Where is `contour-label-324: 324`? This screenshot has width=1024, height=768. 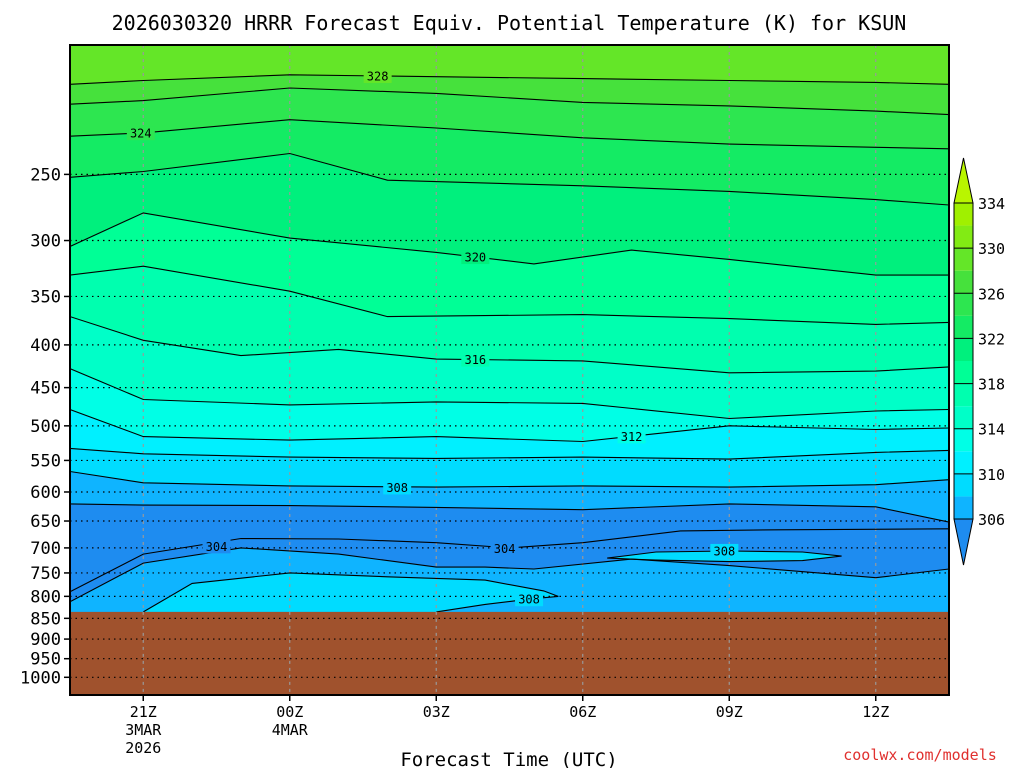 contour-label-324: 324 is located at coordinates (140, 133).